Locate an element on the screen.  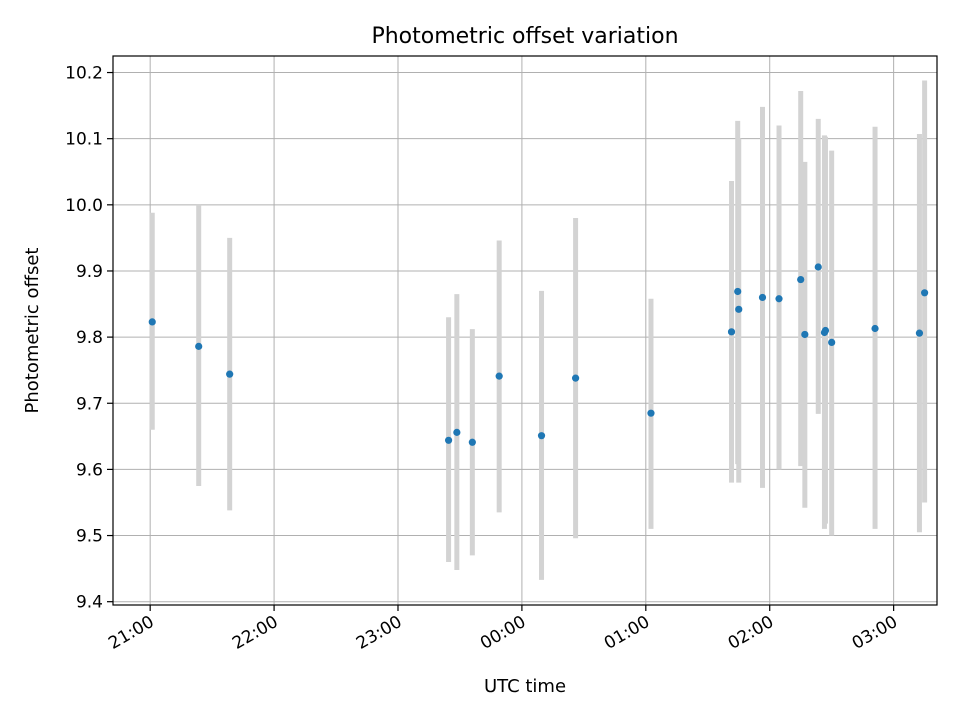
y-tick-label: 10.1 is located at coordinates (84, 140).